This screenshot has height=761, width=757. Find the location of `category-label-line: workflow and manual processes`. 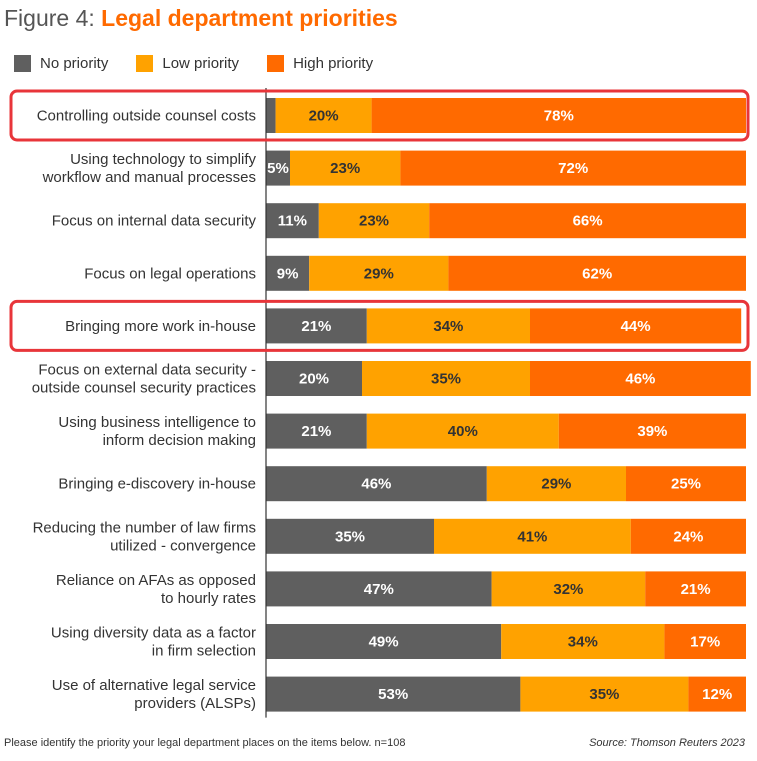

category-label-line: workflow and manual processes is located at coordinates (149, 177).